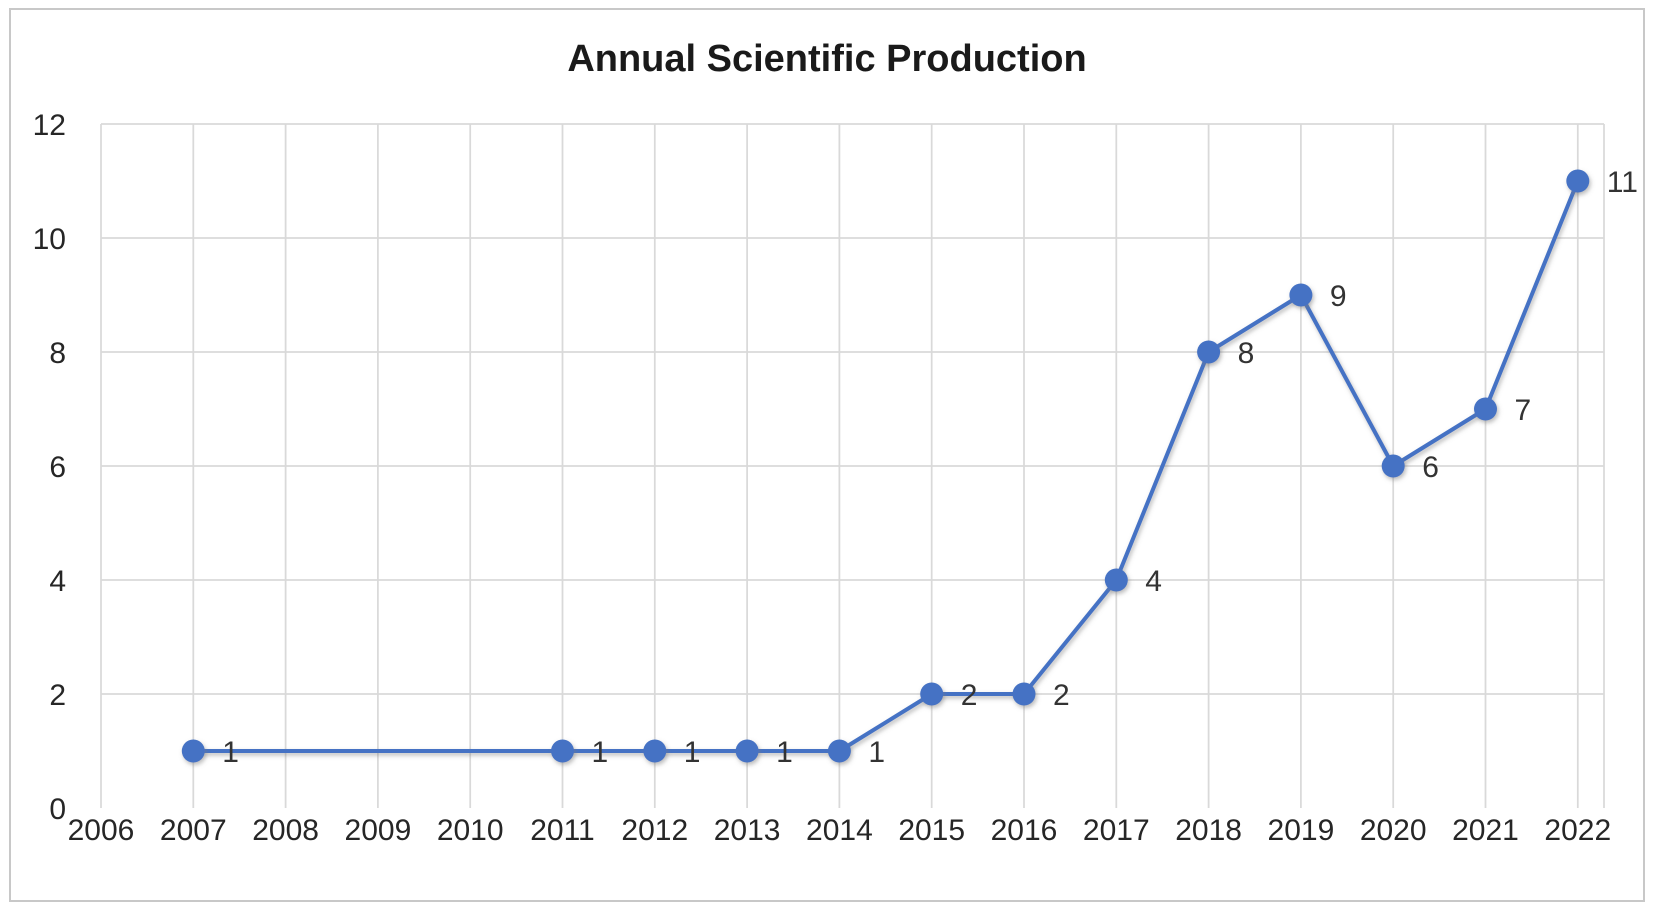 This screenshot has height=910, width=1654. I want to click on x-axis-tick-label: 2021, so click(1485, 830).